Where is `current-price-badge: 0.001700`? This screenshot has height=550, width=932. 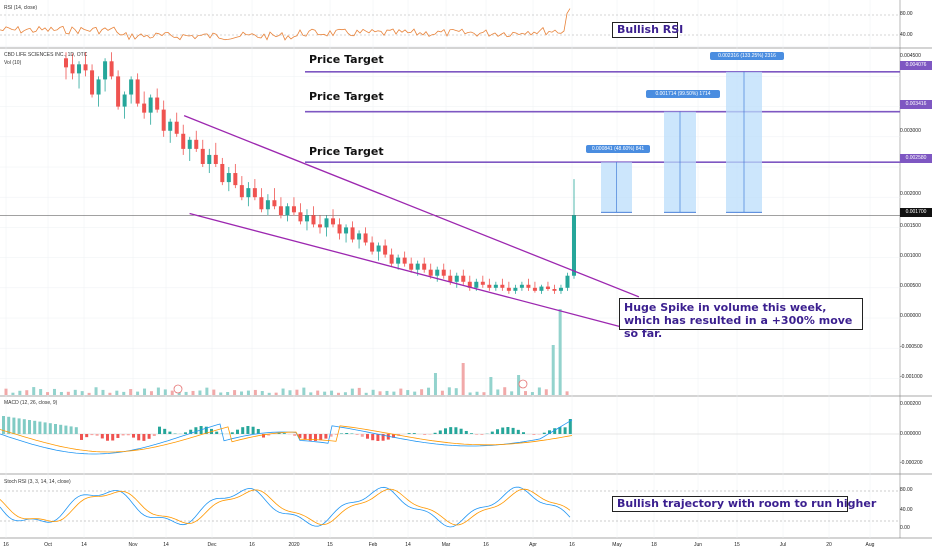
current-price-badge: 0.001700 is located at coordinates (916, 212).